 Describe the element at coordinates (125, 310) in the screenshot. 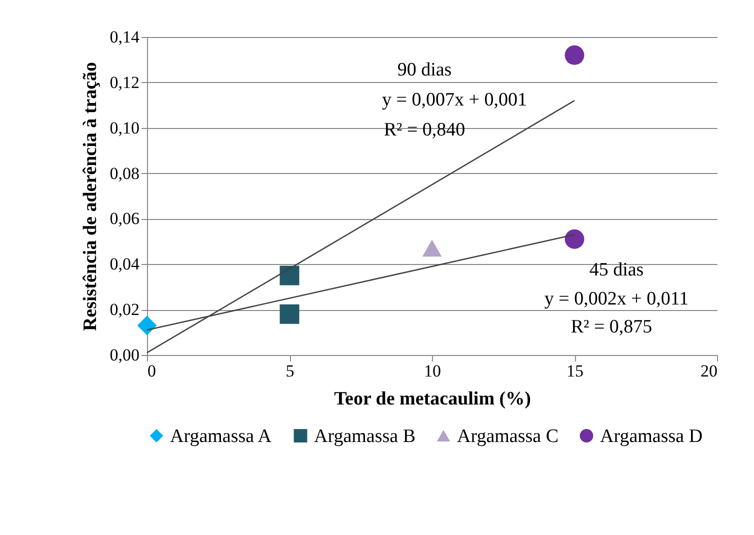

I see `y-tick-label: 0,02` at that location.